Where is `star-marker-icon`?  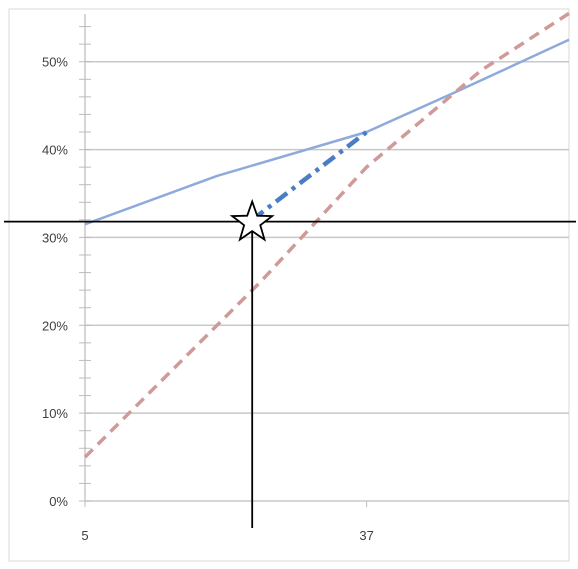 star-marker-icon is located at coordinates (252, 220).